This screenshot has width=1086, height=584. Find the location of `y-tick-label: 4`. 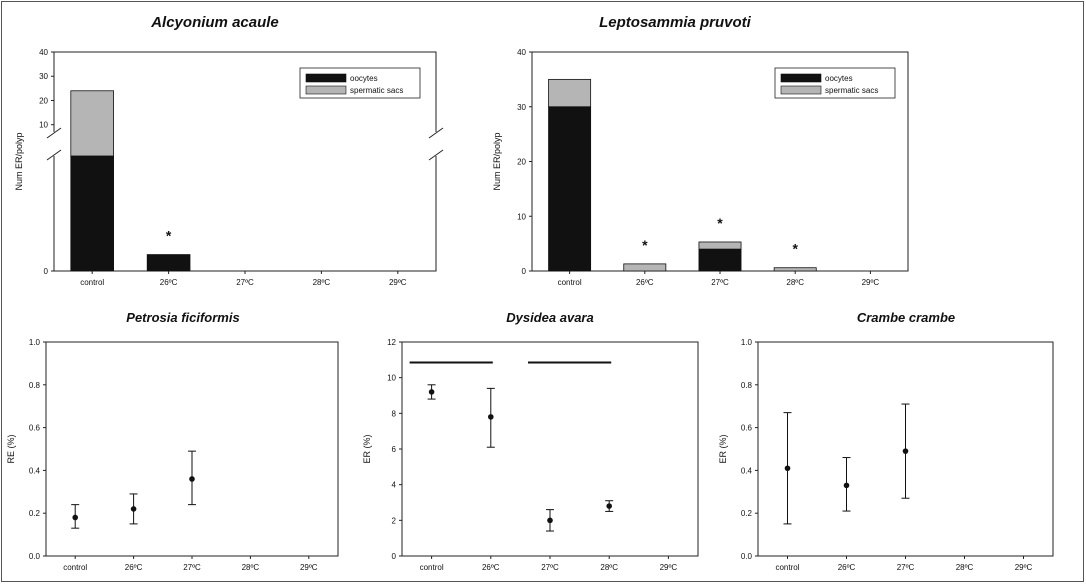

y-tick-label: 4 is located at coordinates (394, 485).